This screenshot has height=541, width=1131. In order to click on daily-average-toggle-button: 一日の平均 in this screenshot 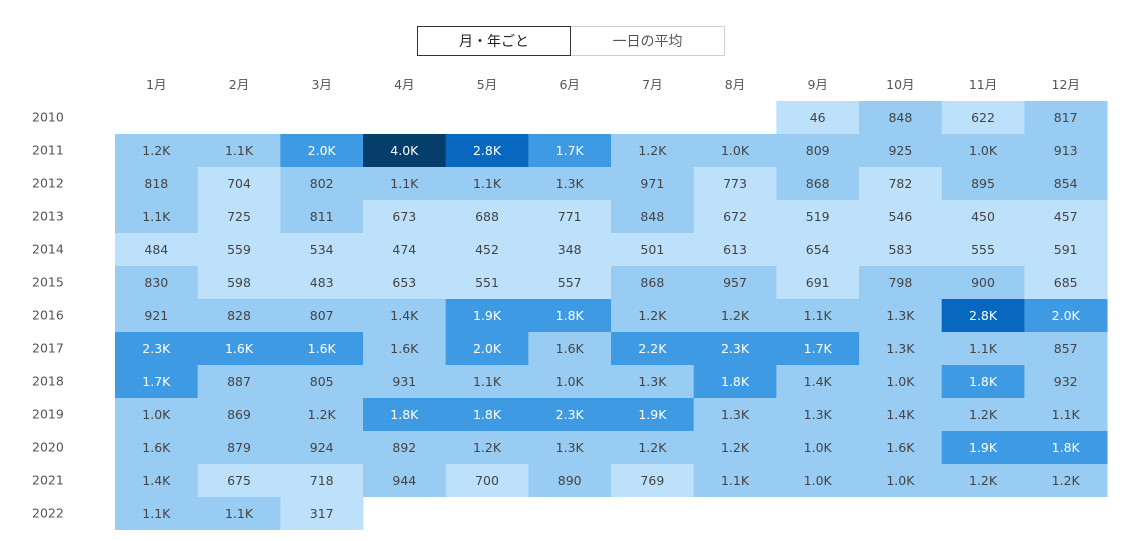, I will do `click(647, 41)`.